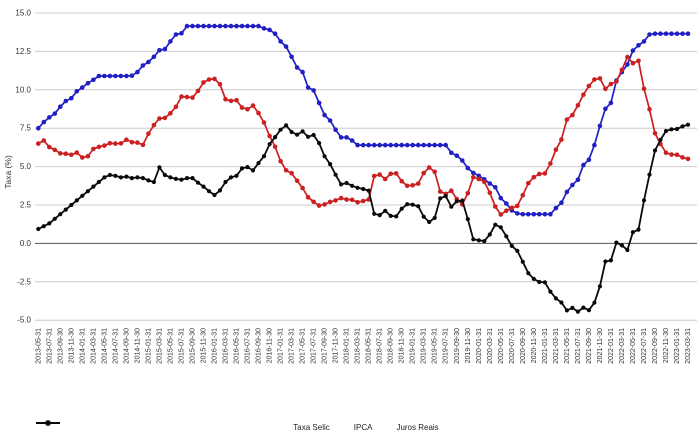  Describe the element at coordinates (26, 128) in the screenshot. I see `y-tick-label: 7.5` at that location.